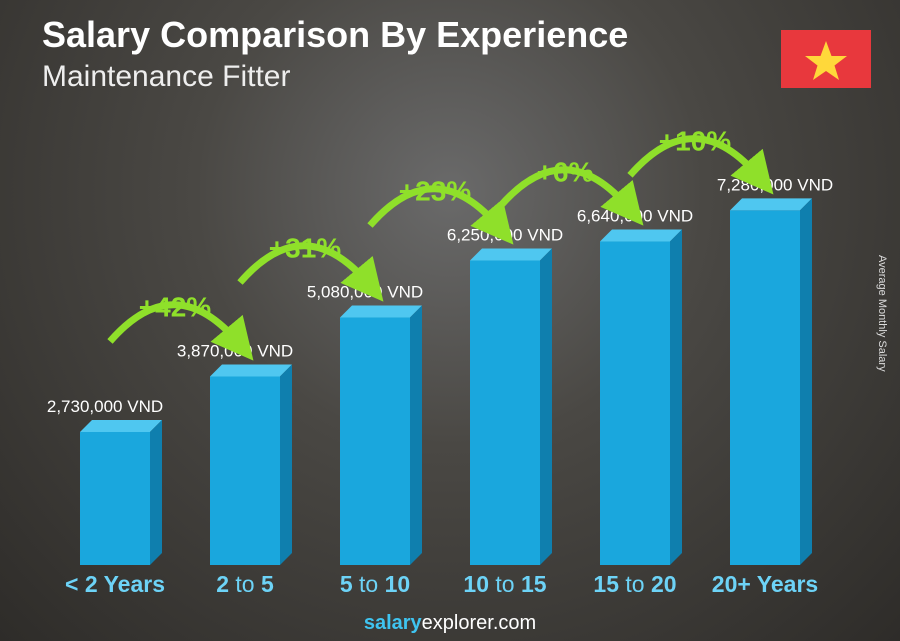 The width and height of the screenshot is (900, 641). I want to click on change-label: +10%, so click(695, 140).